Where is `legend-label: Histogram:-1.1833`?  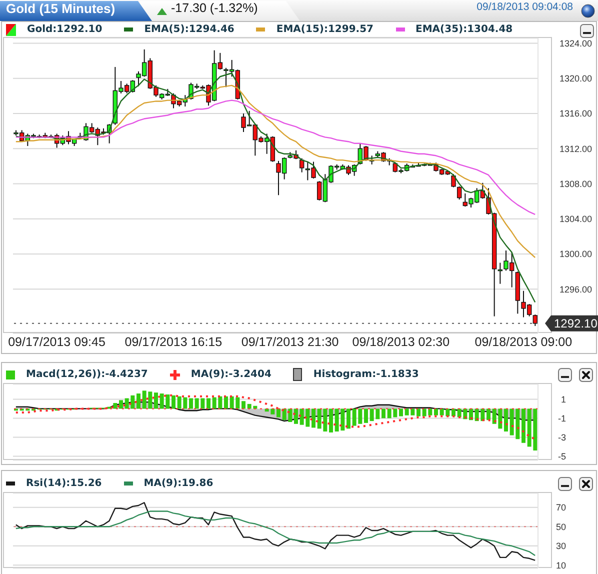
legend-label: Histogram:-1.1833 is located at coordinates (366, 374).